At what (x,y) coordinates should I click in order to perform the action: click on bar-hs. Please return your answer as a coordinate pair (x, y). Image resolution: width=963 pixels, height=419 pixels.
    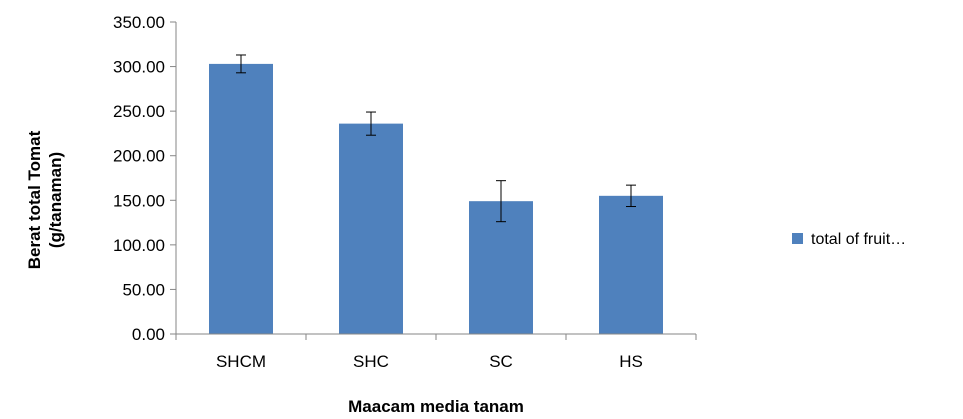
    Looking at the image, I should click on (631, 264).